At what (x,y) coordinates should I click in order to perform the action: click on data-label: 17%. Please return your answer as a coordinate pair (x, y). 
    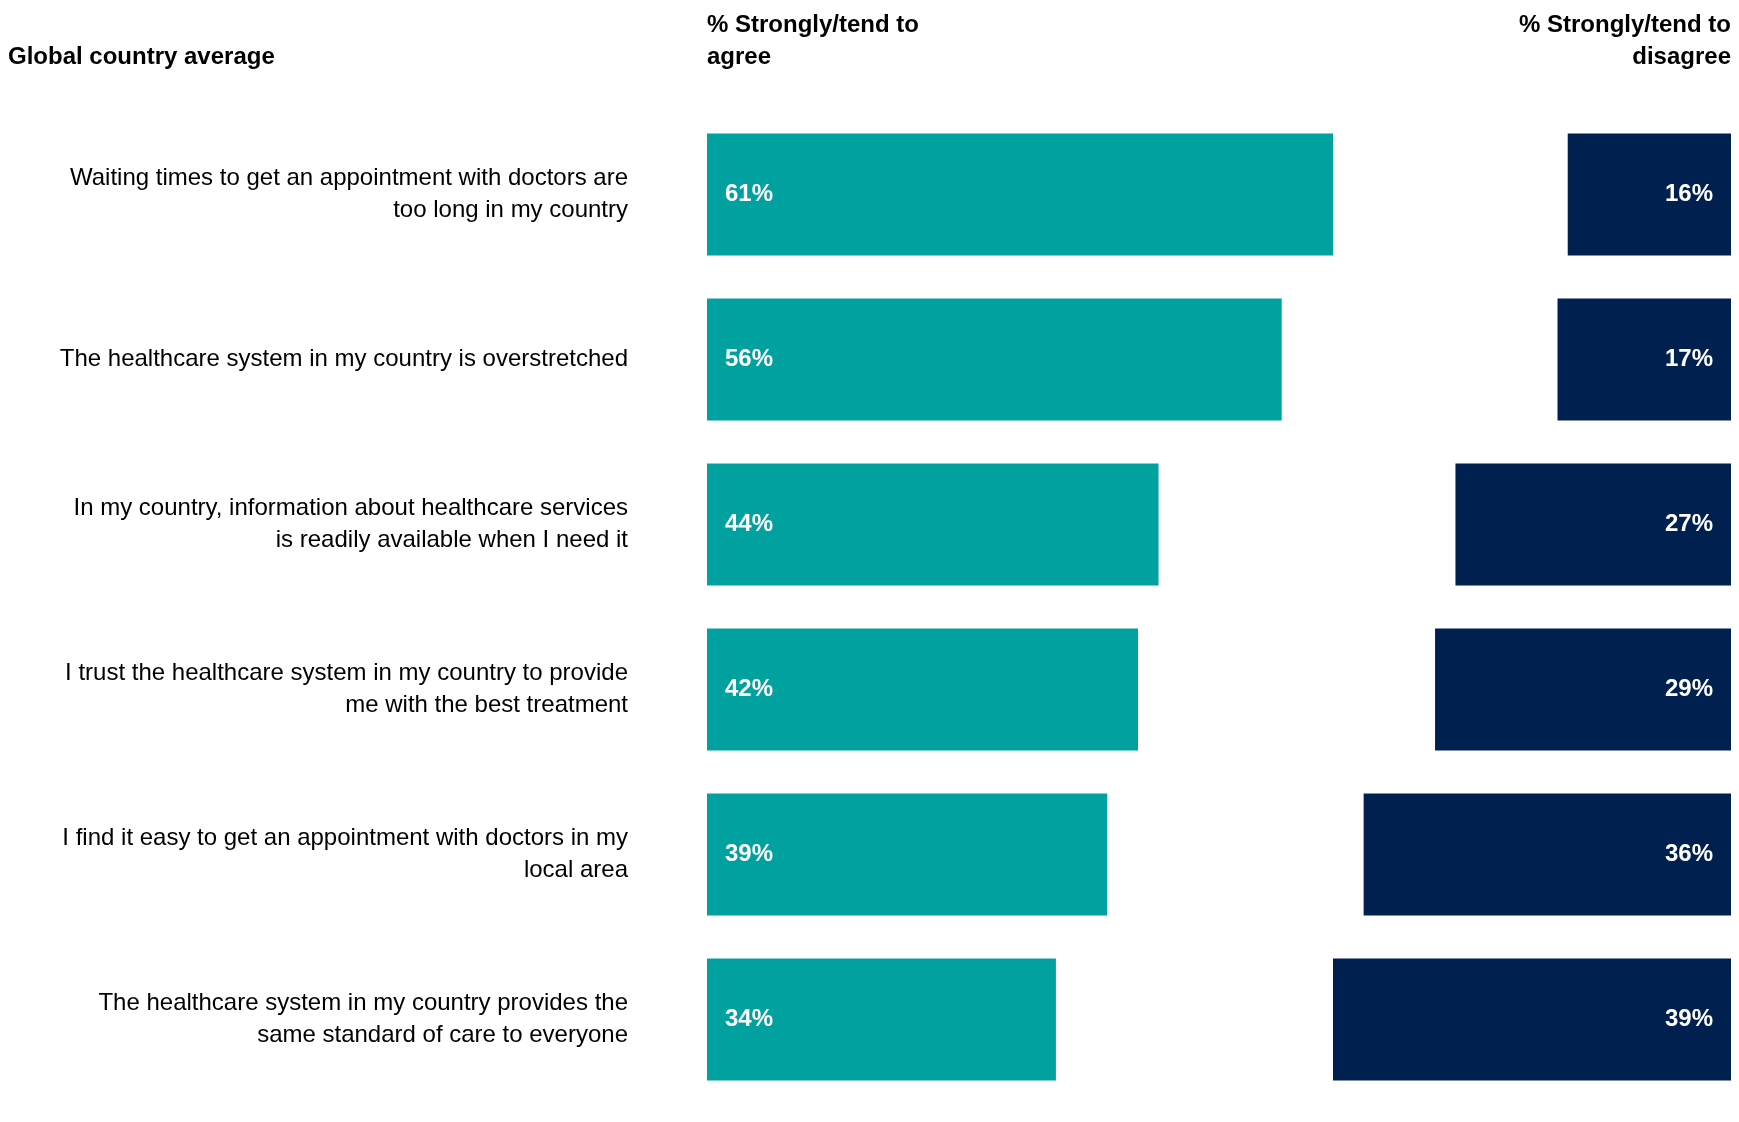
    Looking at the image, I should click on (1688, 358).